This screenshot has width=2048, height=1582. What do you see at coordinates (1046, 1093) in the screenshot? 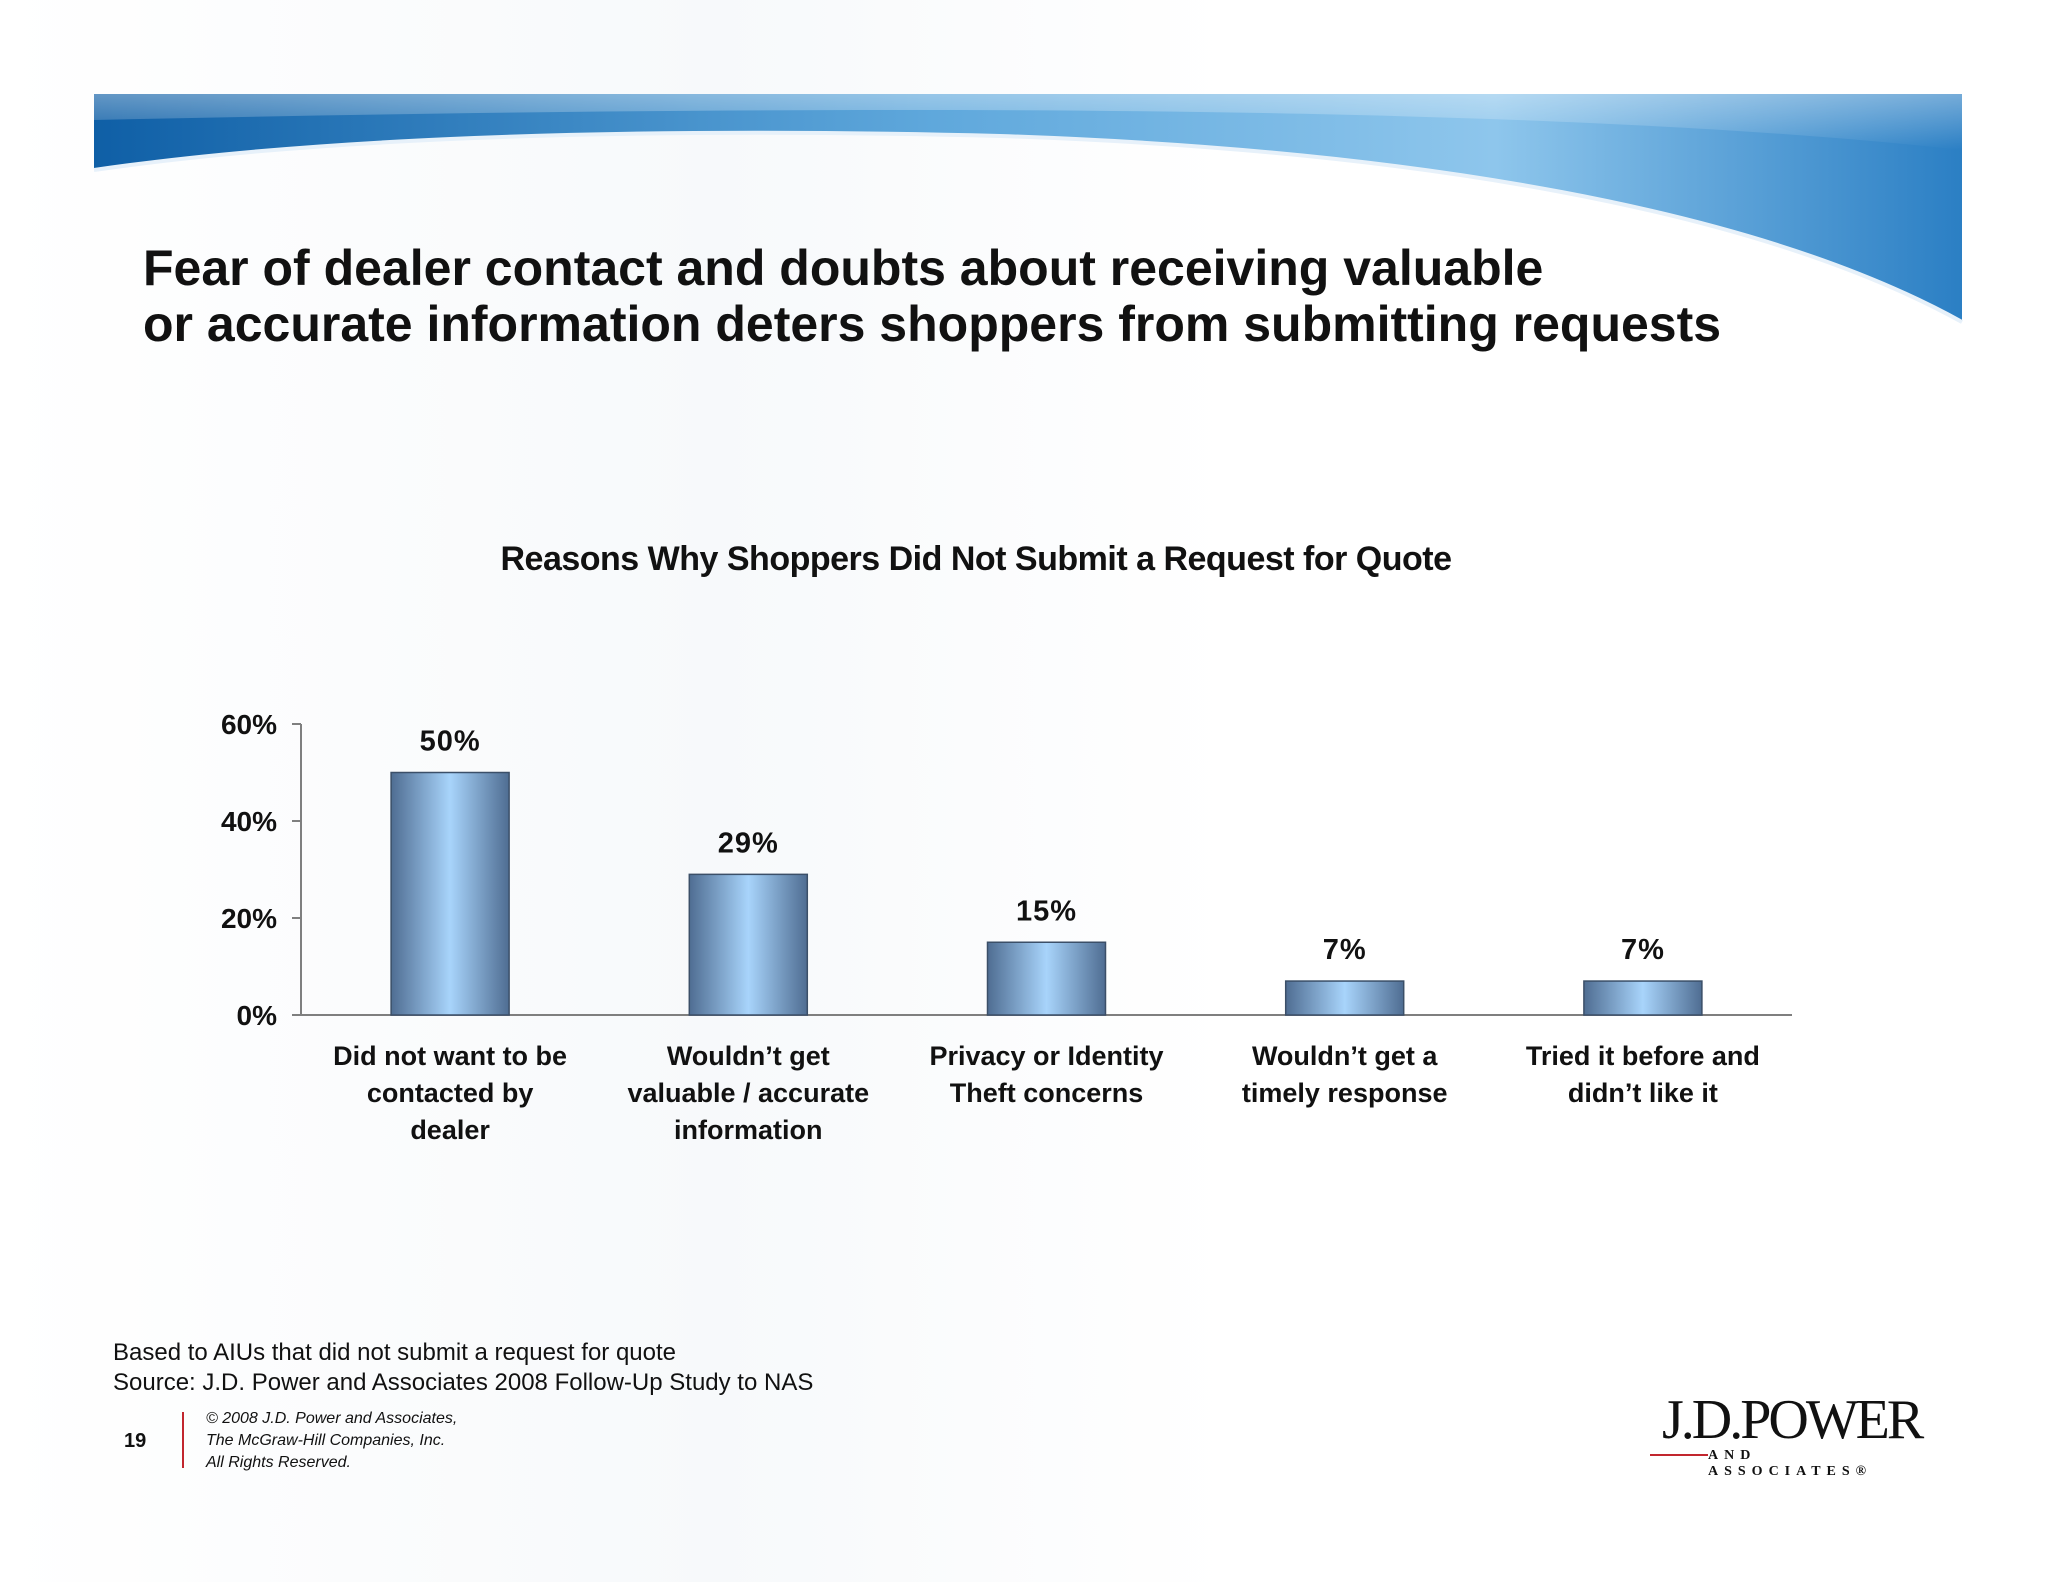
I see `x-tick-label-line: Theft concerns` at bounding box center [1046, 1093].